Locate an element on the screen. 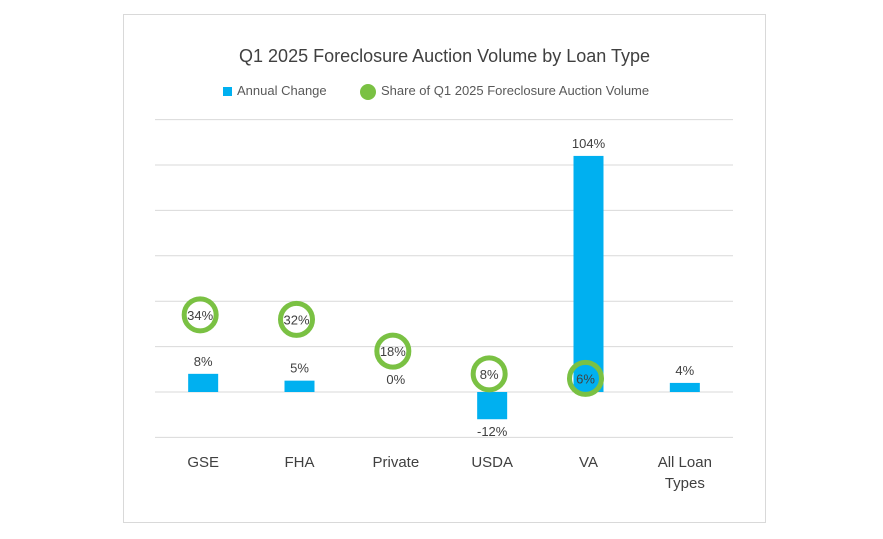  legend-annual-change-label: Annual Change is located at coordinates (282, 90).